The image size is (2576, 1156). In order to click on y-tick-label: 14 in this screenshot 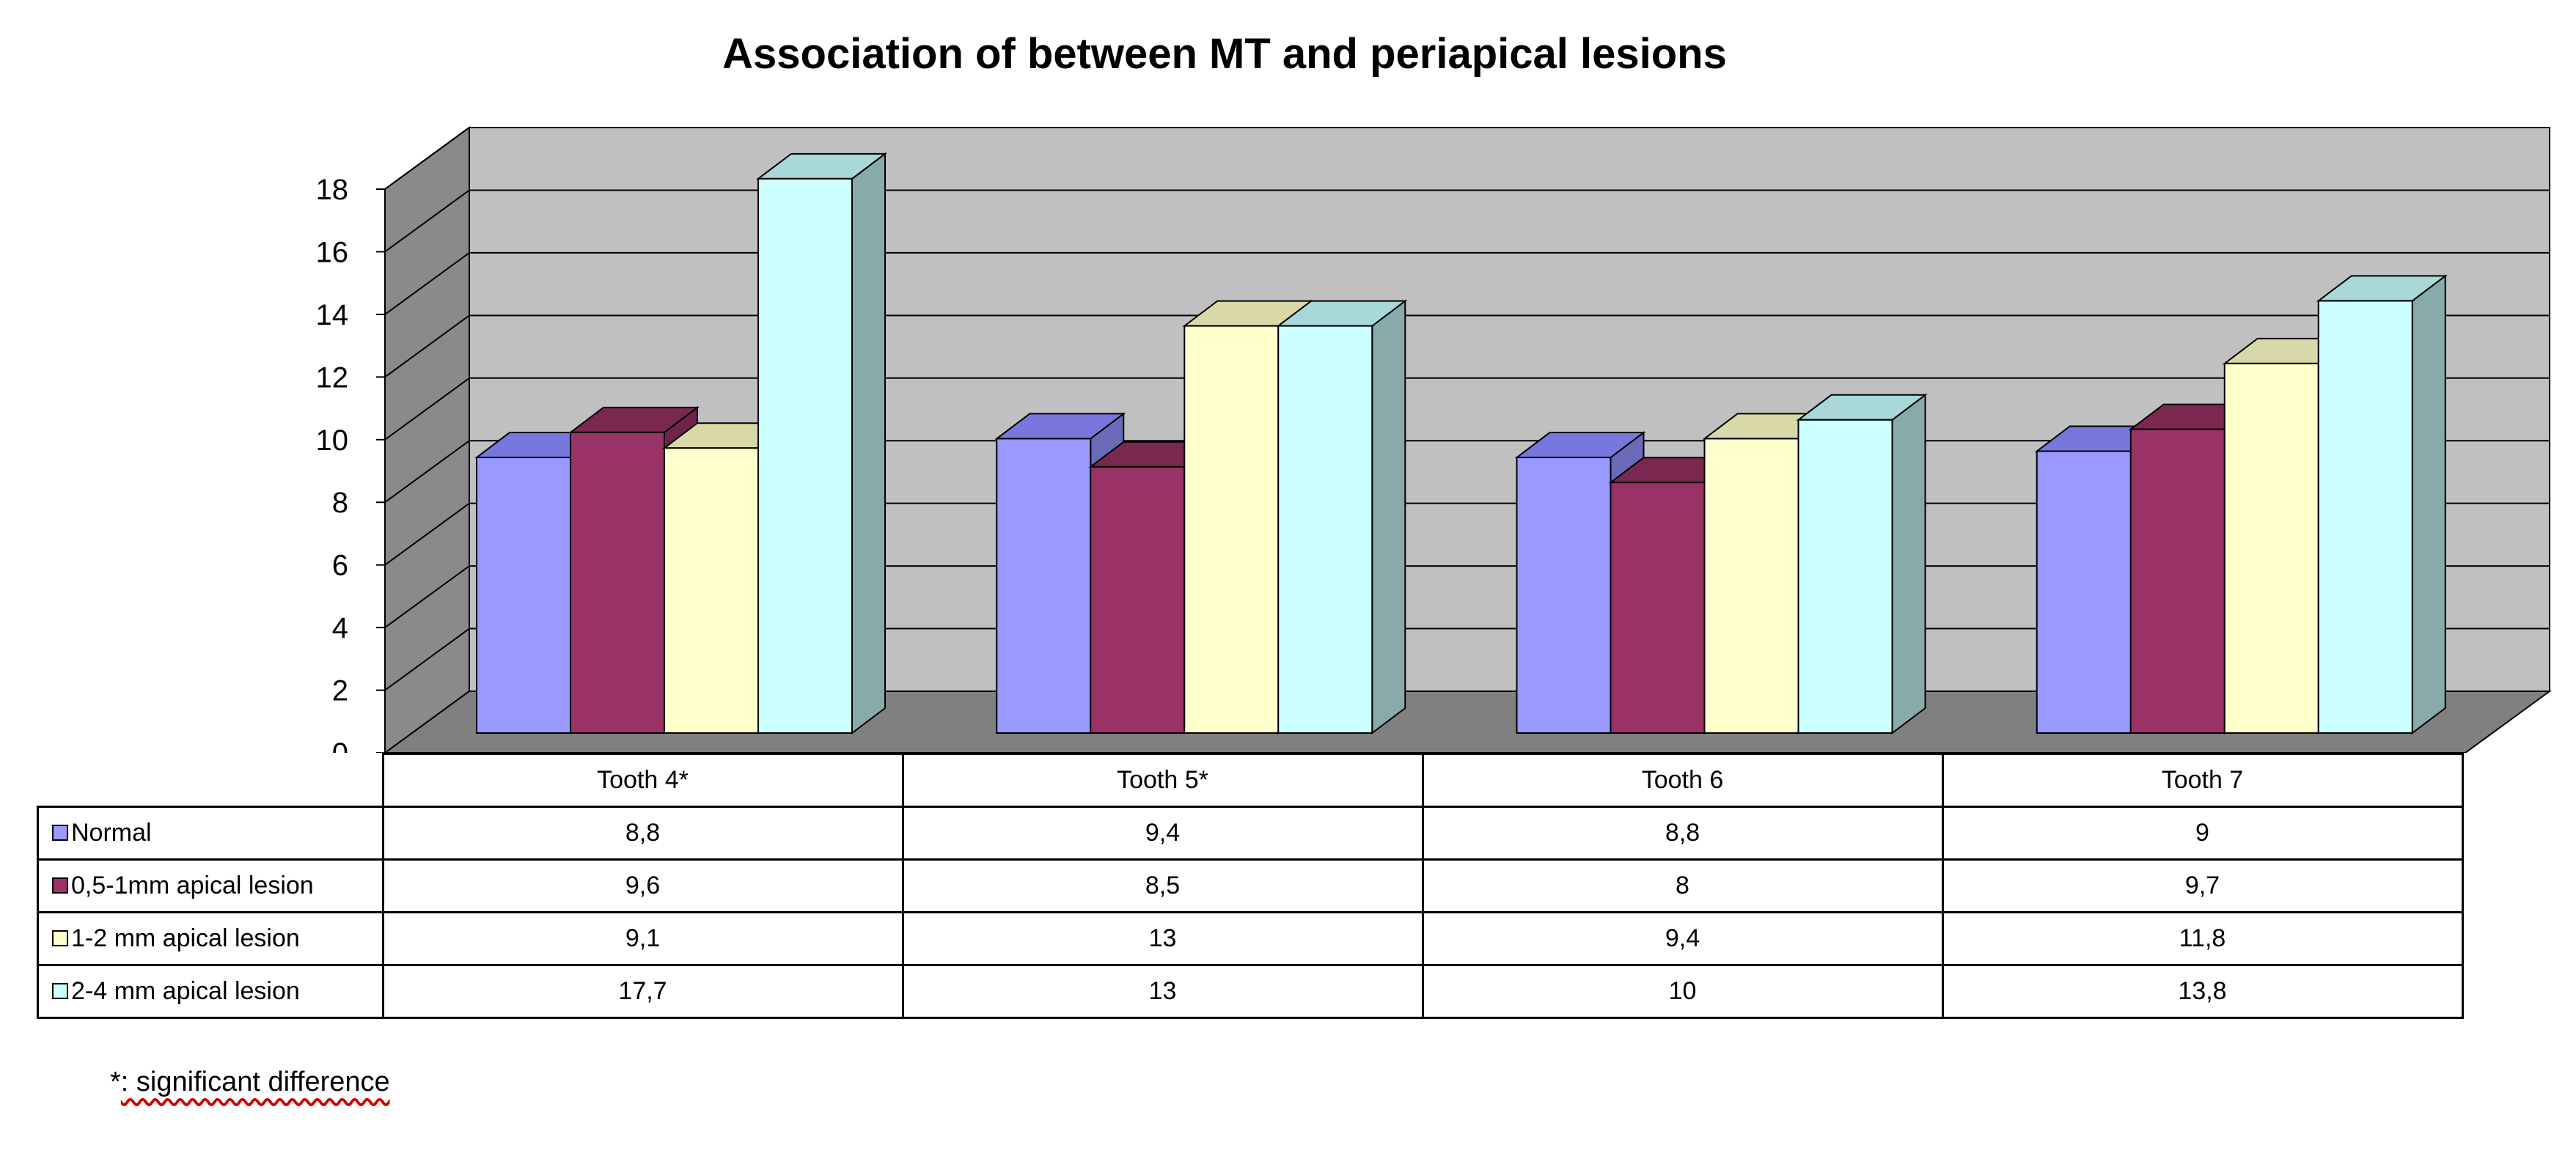, I will do `click(332, 315)`.